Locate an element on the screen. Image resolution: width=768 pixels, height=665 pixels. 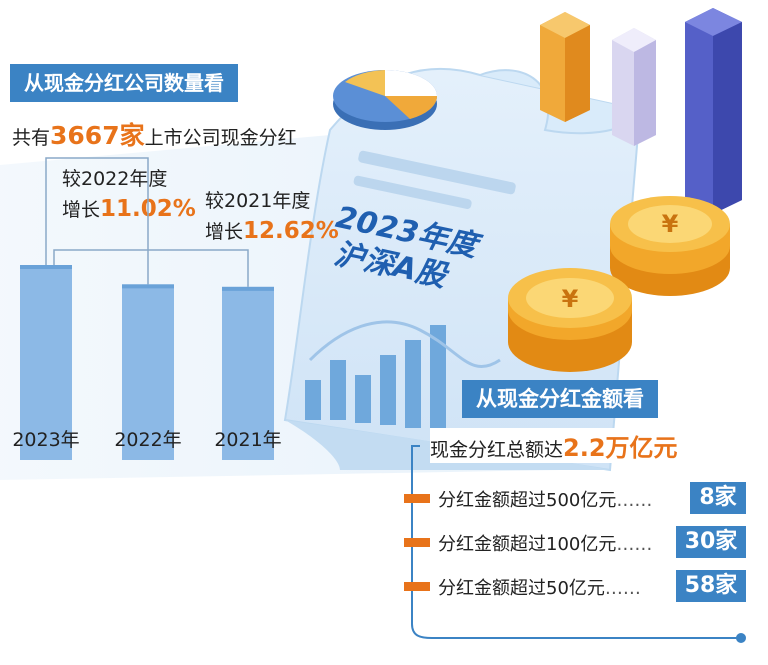
count-suffix: 上市公司现金分红 is located at coordinates (220, 138).